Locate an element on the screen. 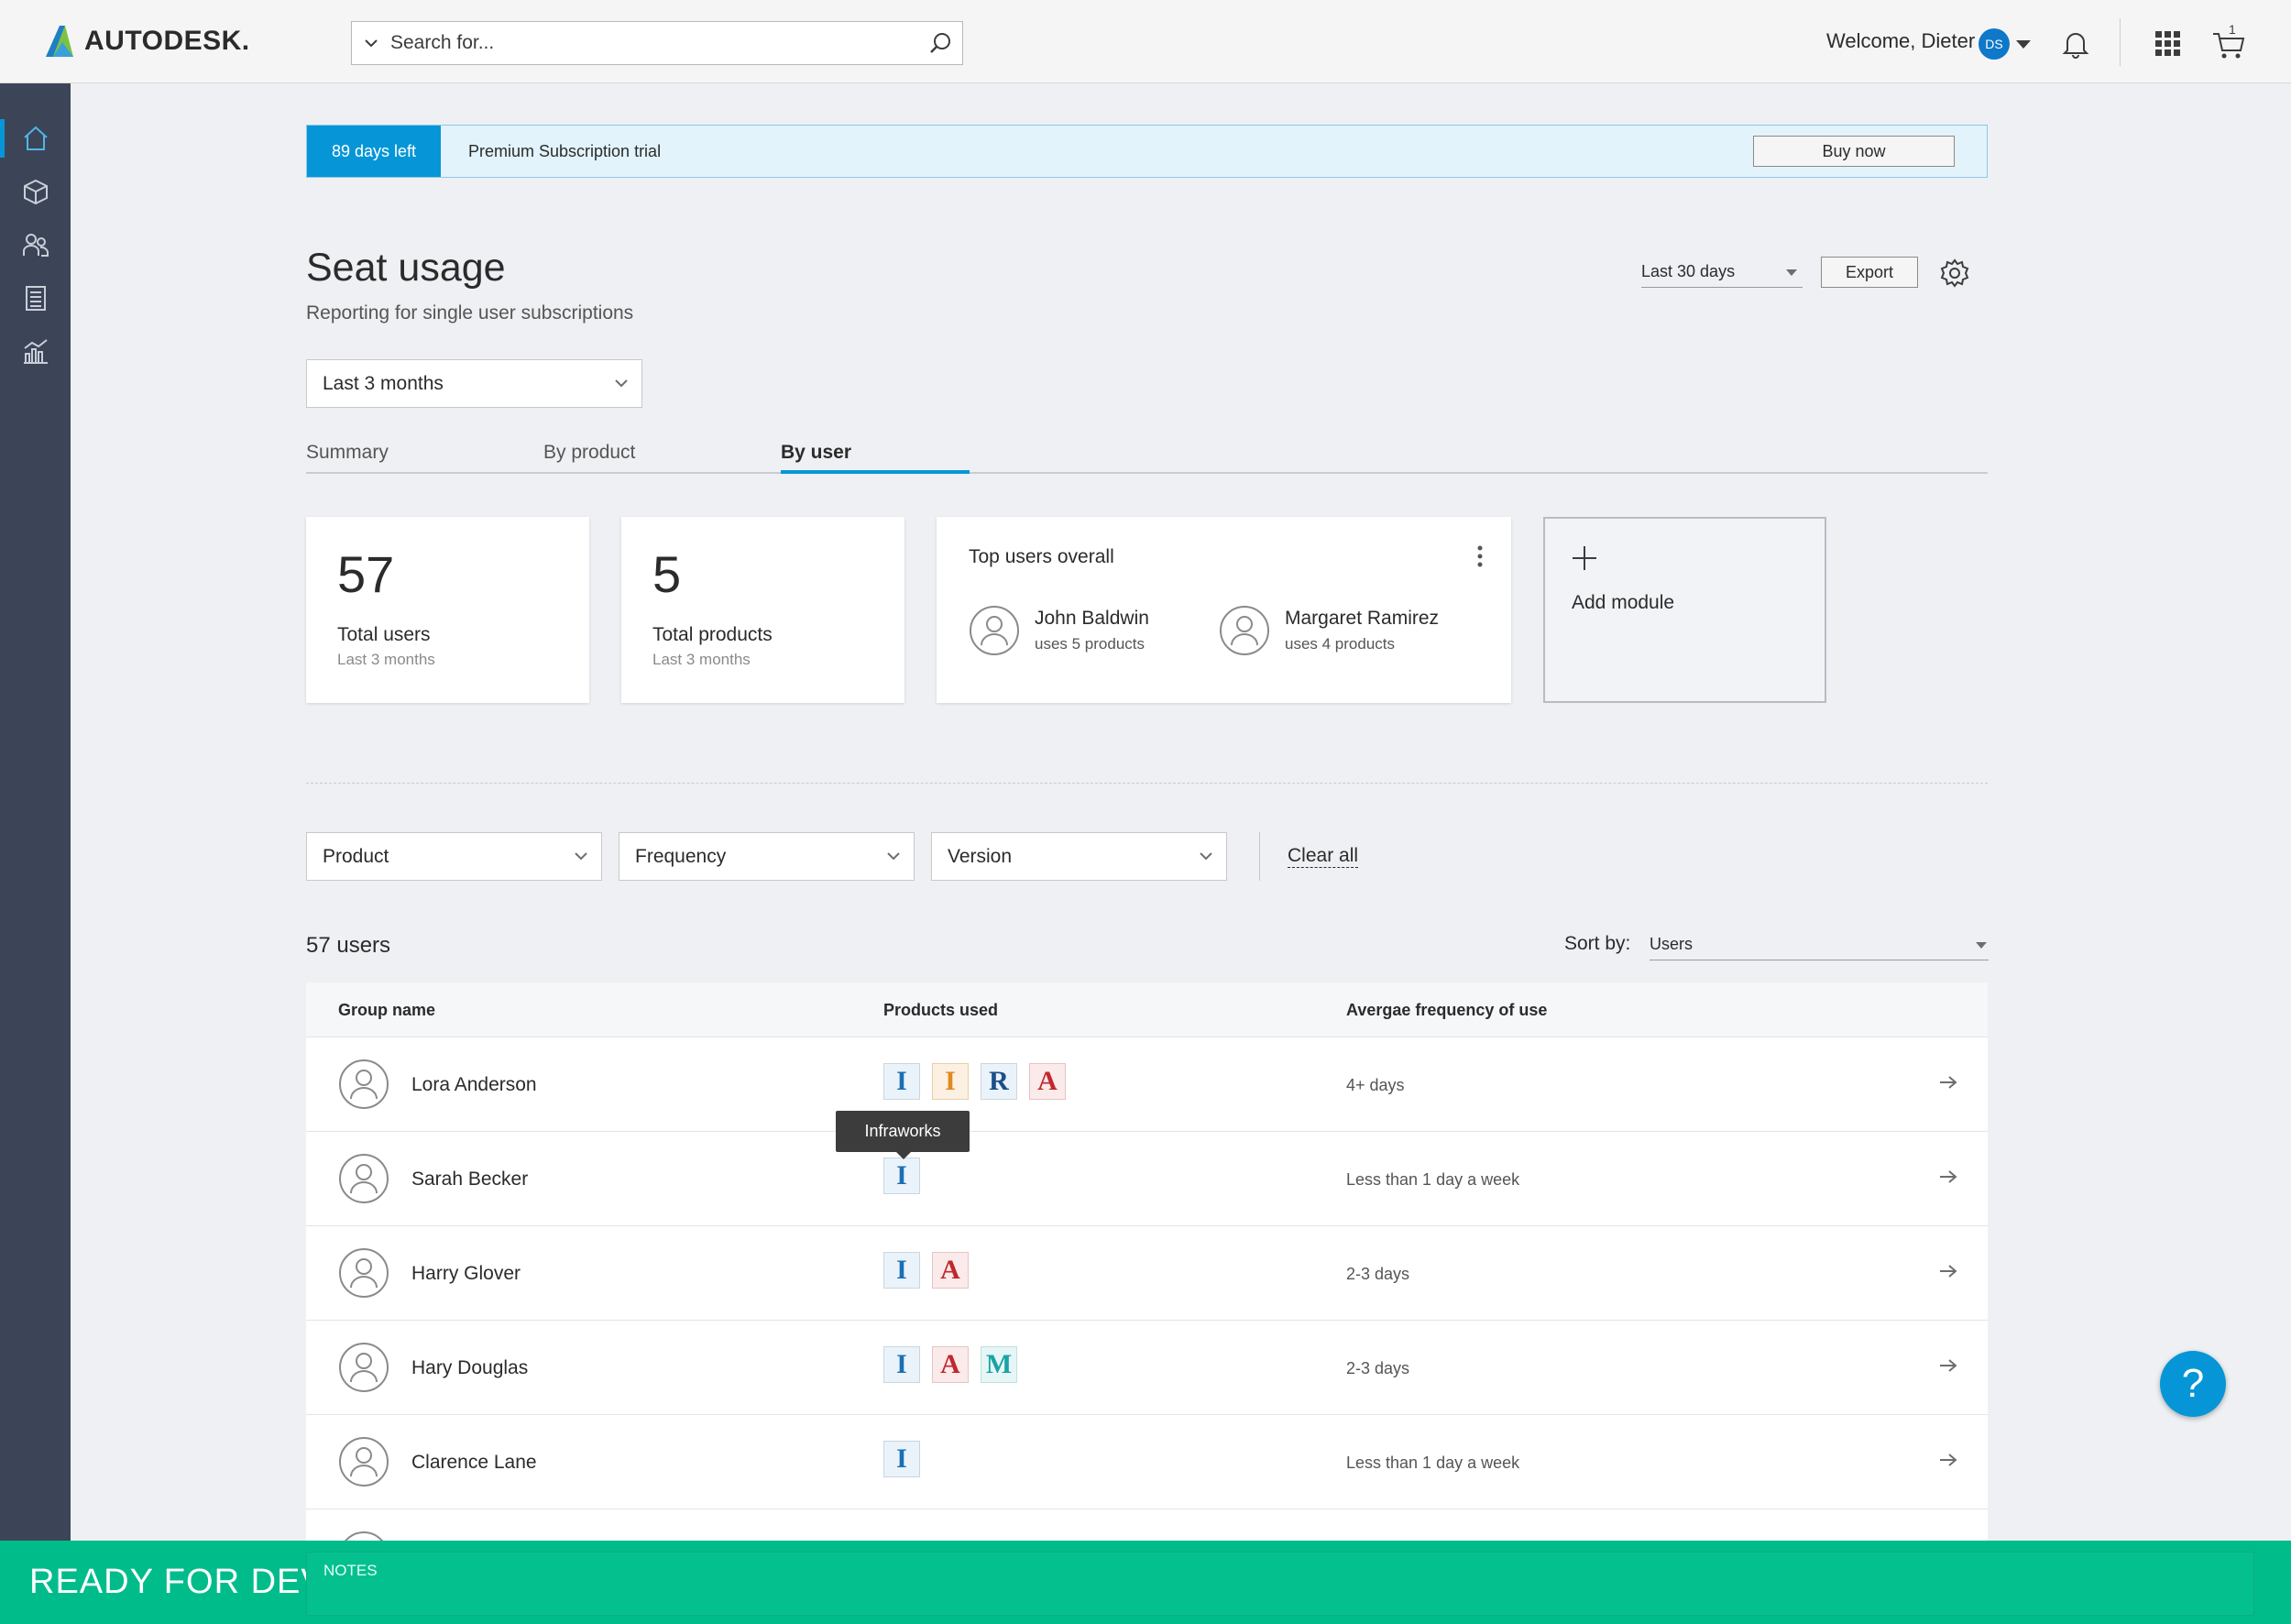 The height and width of the screenshot is (1624, 2291). total-products-sub: Last 3 months is located at coordinates (702, 659).